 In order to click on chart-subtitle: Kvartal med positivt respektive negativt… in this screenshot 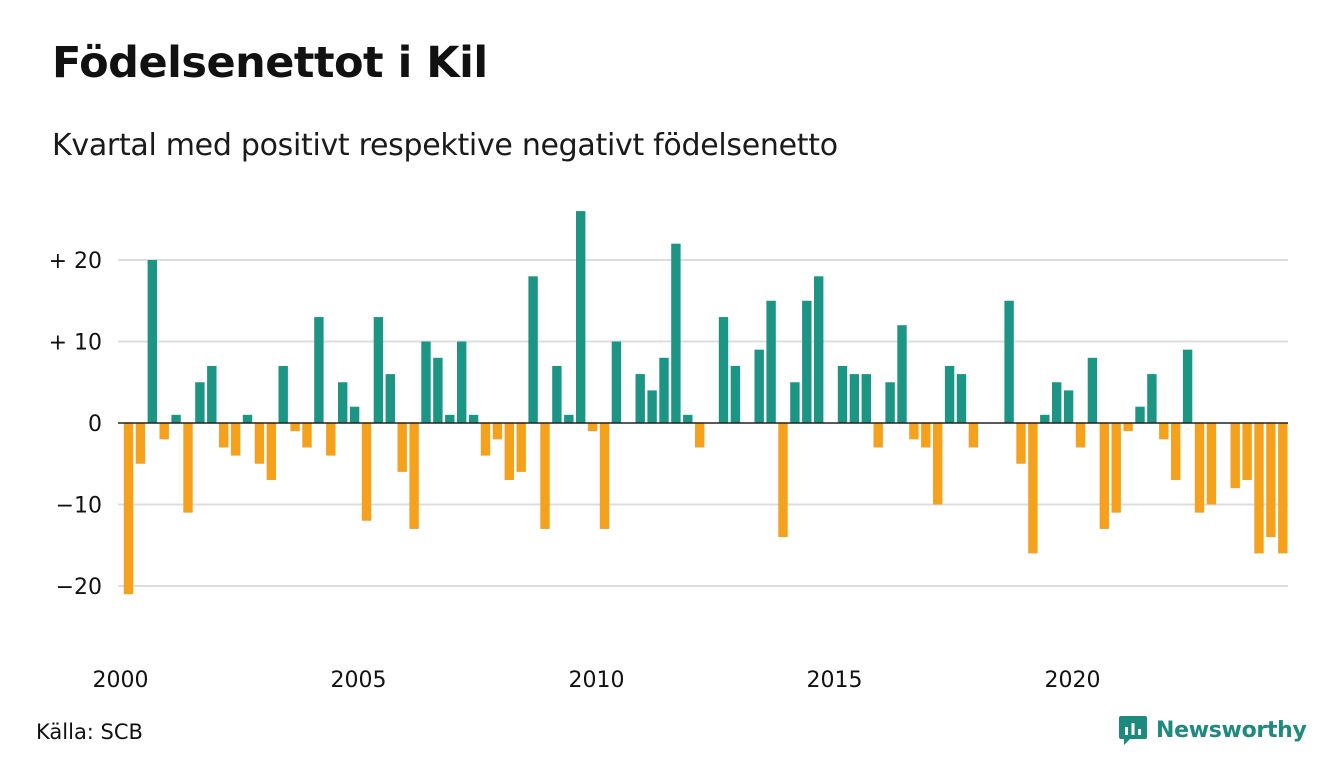, I will do `click(445, 145)`.